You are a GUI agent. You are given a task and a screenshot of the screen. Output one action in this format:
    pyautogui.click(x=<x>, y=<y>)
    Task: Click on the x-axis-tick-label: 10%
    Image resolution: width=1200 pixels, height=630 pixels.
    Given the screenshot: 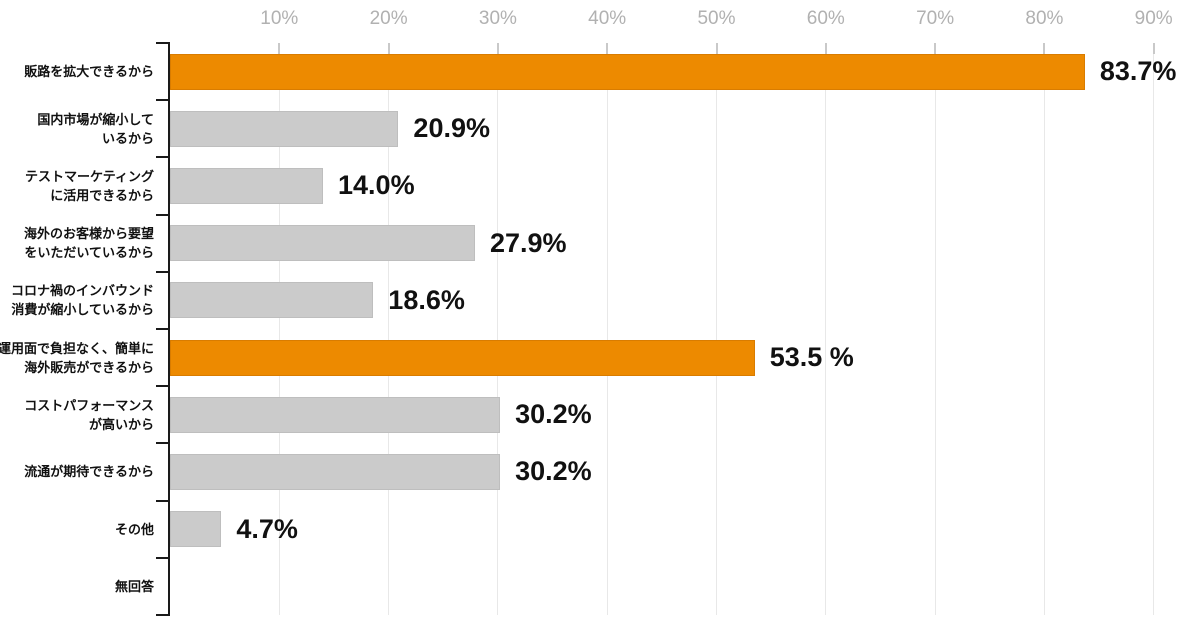 What is the action you would take?
    pyautogui.click(x=279, y=18)
    